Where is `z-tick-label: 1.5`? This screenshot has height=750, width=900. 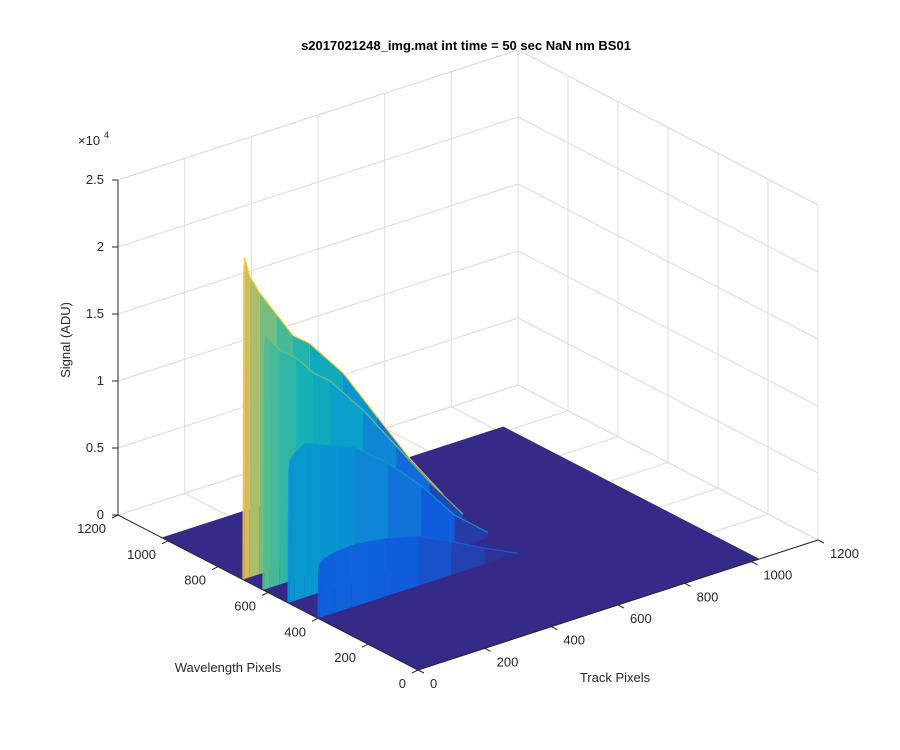 z-tick-label: 1.5 is located at coordinates (95, 313).